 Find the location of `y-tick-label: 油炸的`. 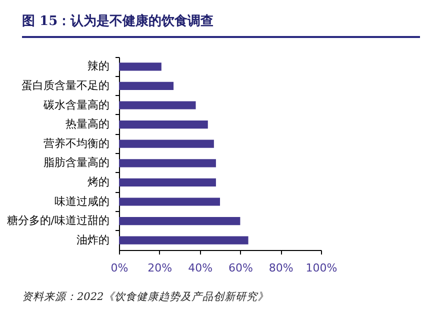

y-tick-label: 油炸的 is located at coordinates (93, 239).